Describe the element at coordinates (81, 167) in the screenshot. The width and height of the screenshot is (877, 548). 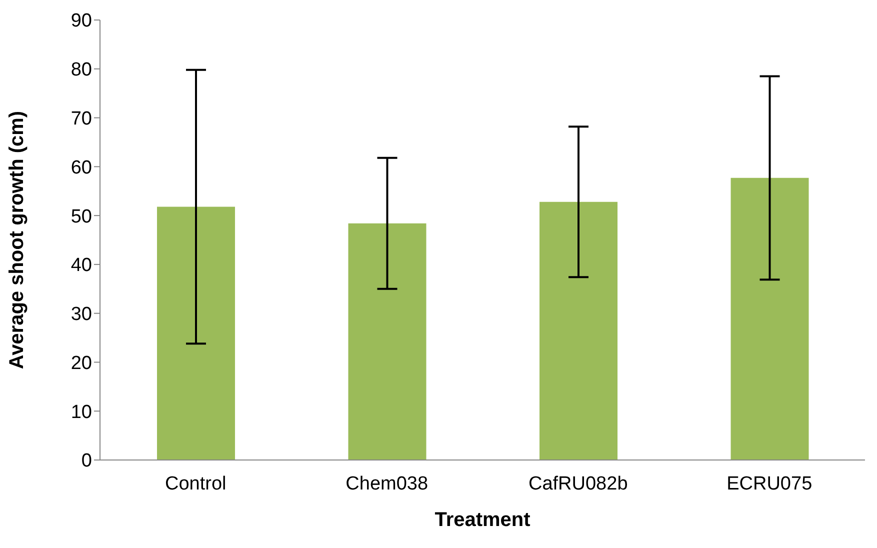
I see `y-tick-label: 60` at that location.